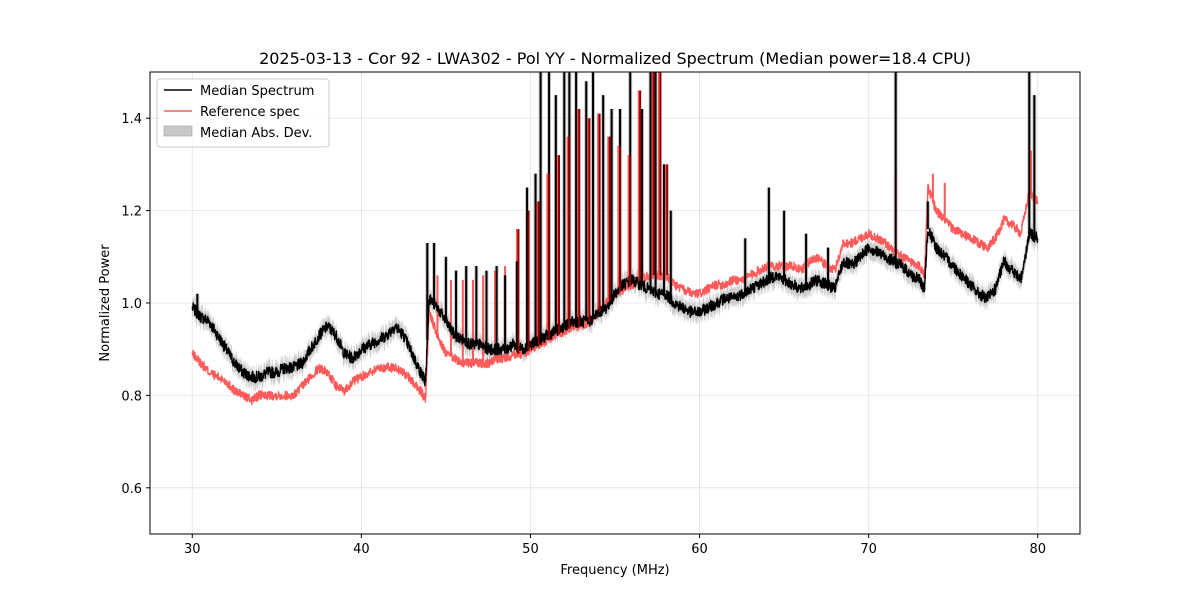  I want to click on x-tick-label: 40, so click(361, 549).